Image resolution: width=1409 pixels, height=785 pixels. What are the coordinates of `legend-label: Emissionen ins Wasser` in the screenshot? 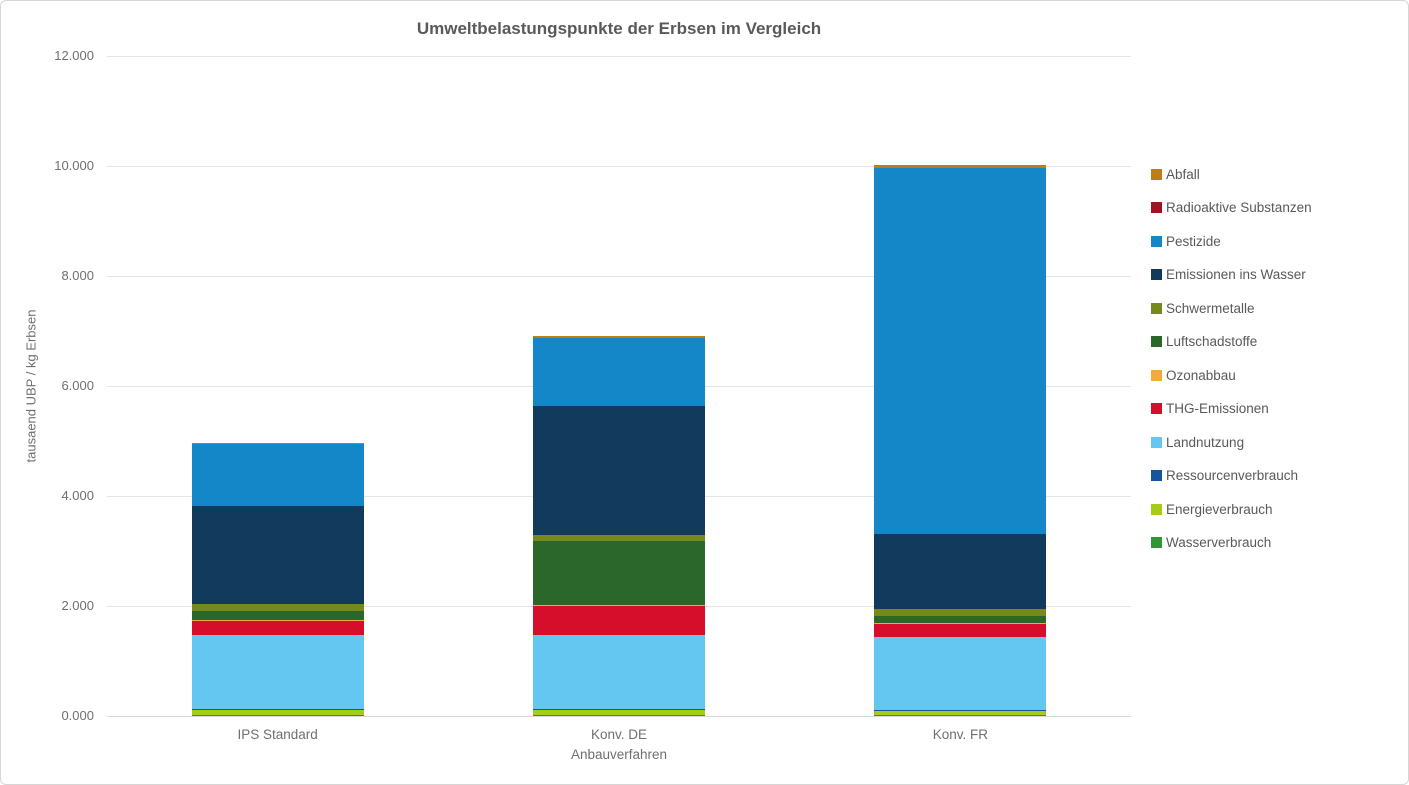 It's located at (1236, 274).